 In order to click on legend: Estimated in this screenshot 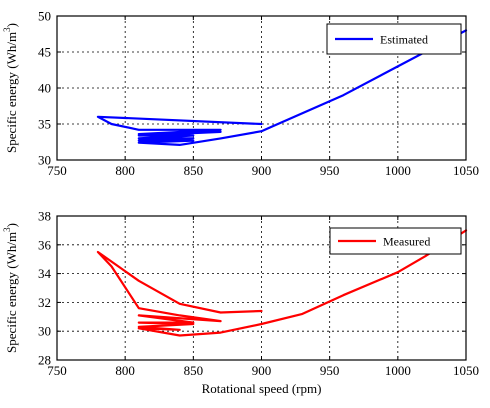, I will do `click(394, 39)`.